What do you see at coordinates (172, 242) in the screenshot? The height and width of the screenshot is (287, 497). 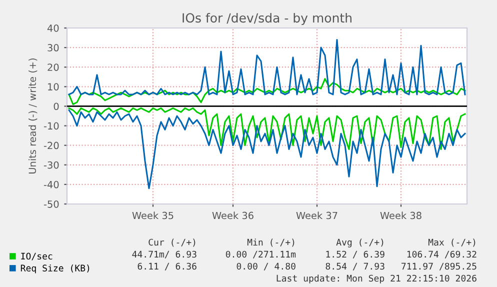 I see `text: Cur (-/+)` at bounding box center [172, 242].